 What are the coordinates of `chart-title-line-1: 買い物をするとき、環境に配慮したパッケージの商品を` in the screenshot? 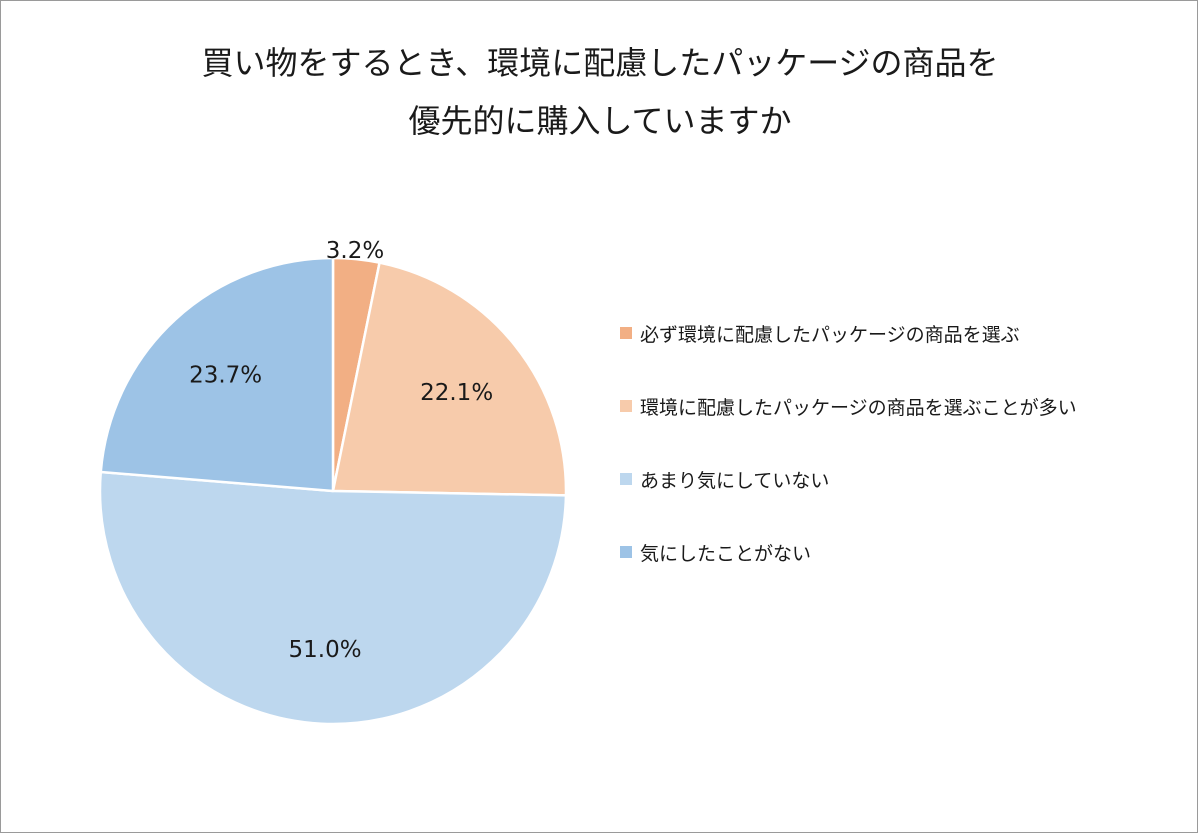 It's located at (600, 63).